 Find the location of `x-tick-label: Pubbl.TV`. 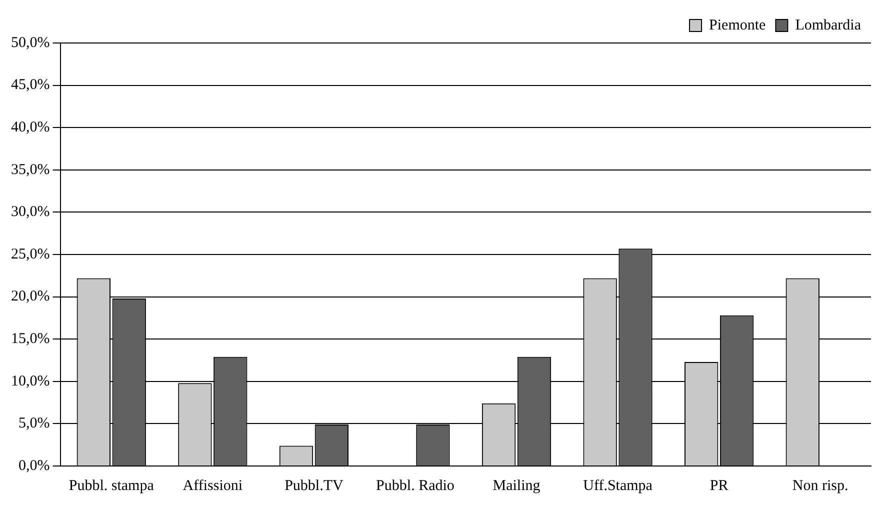

x-tick-label: Pubbl.TV is located at coordinates (314, 486).